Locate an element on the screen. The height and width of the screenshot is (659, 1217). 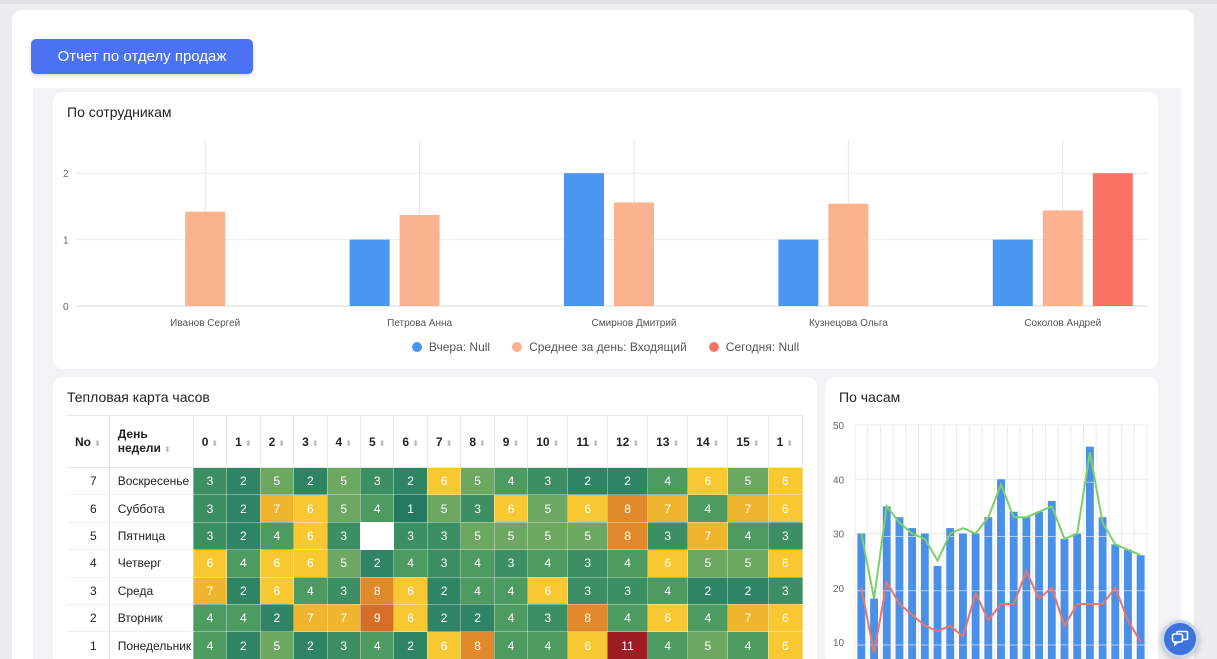
column-header-hour: 5 ⬍ is located at coordinates (377, 441).